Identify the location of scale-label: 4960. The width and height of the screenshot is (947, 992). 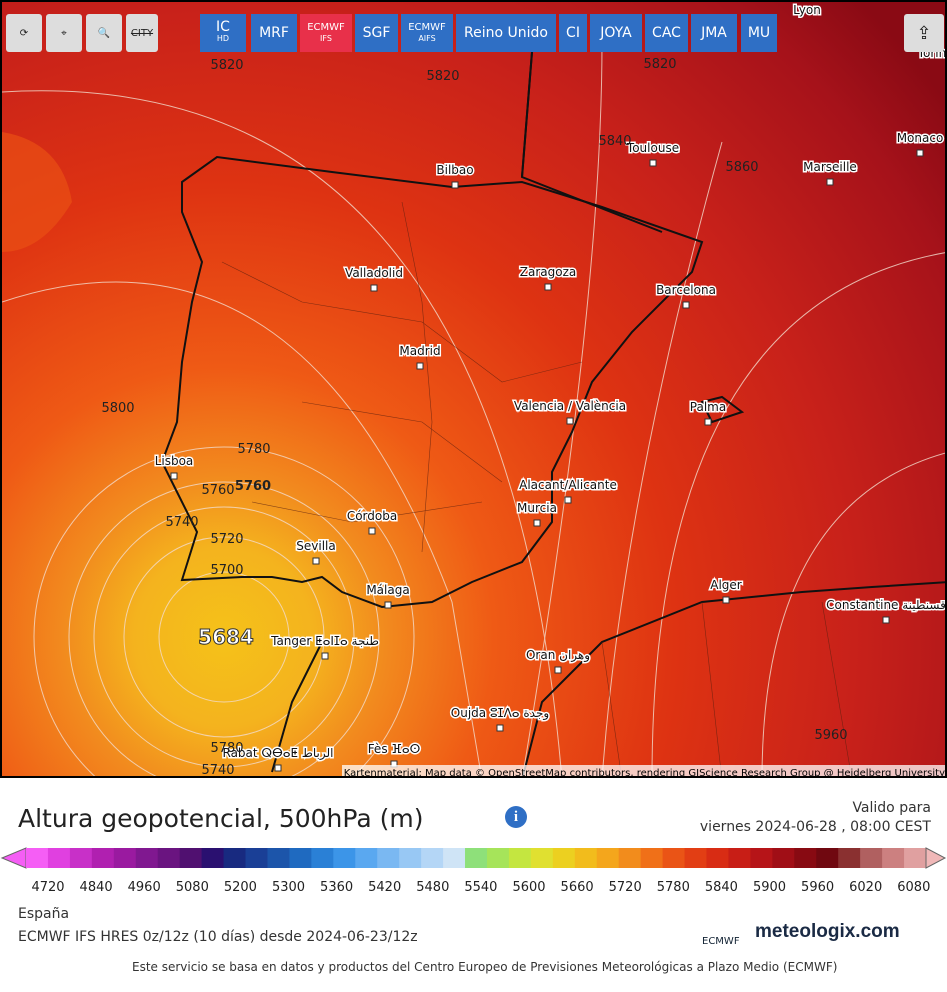
(144, 887).